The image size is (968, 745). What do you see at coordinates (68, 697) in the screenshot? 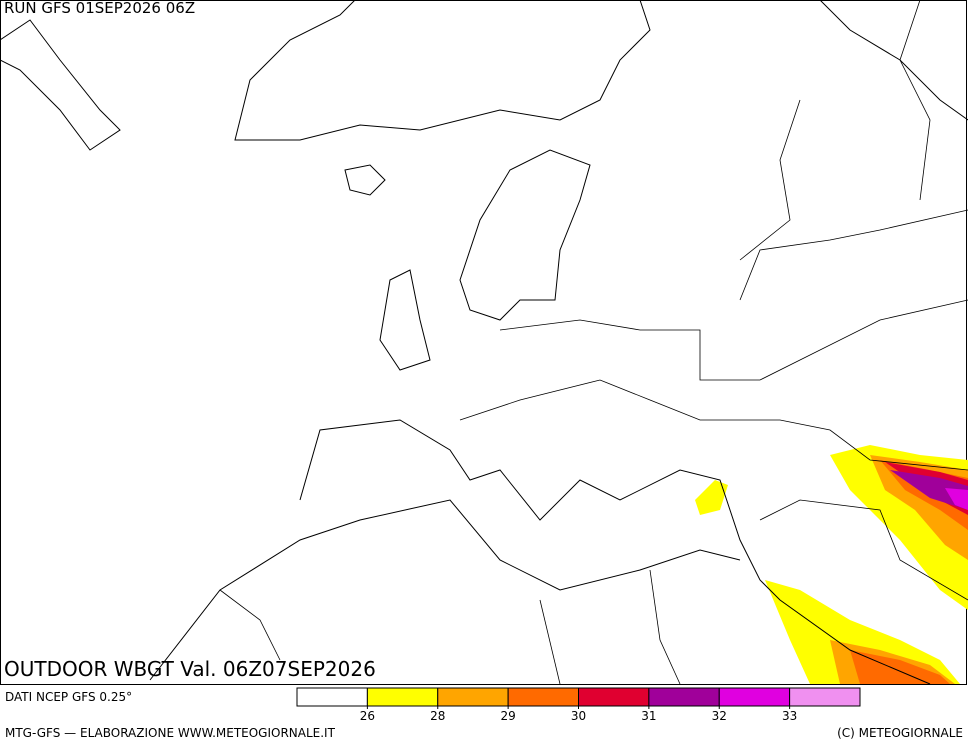
I see `source-label: DATI NCEP GFS 0.25°` at bounding box center [68, 697].